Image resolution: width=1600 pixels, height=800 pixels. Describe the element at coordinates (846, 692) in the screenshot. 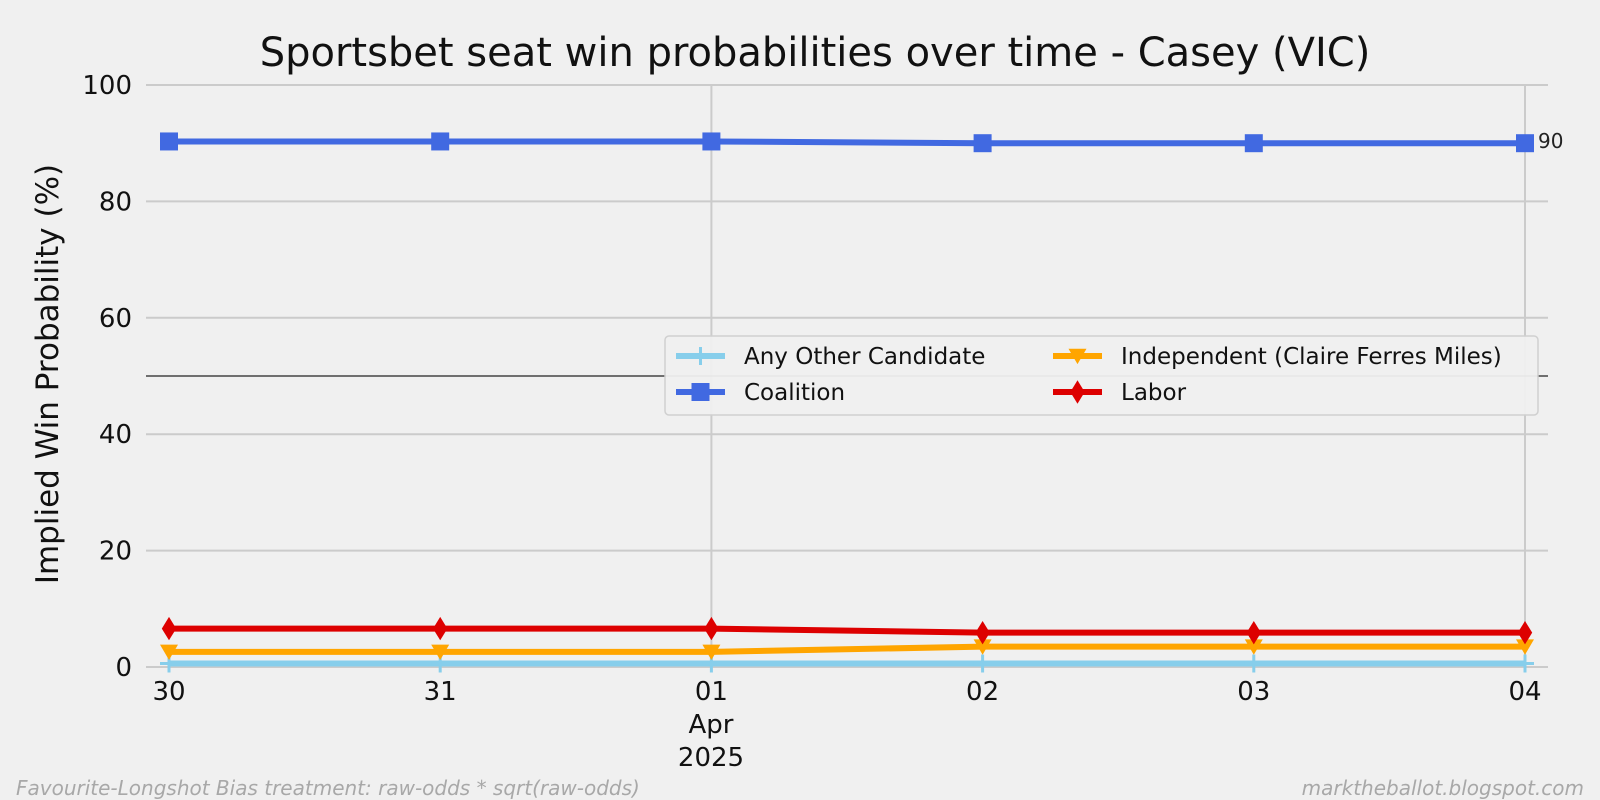

I see `x-axis-ticks: 30 31 01 02 03 04` at that location.